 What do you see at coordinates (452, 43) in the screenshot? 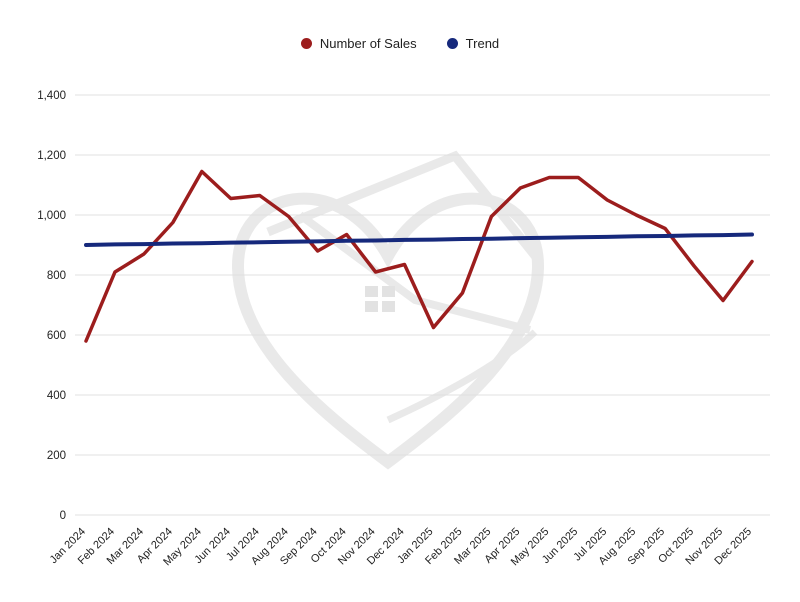
I see `legend-dot-trend-icon` at bounding box center [452, 43].